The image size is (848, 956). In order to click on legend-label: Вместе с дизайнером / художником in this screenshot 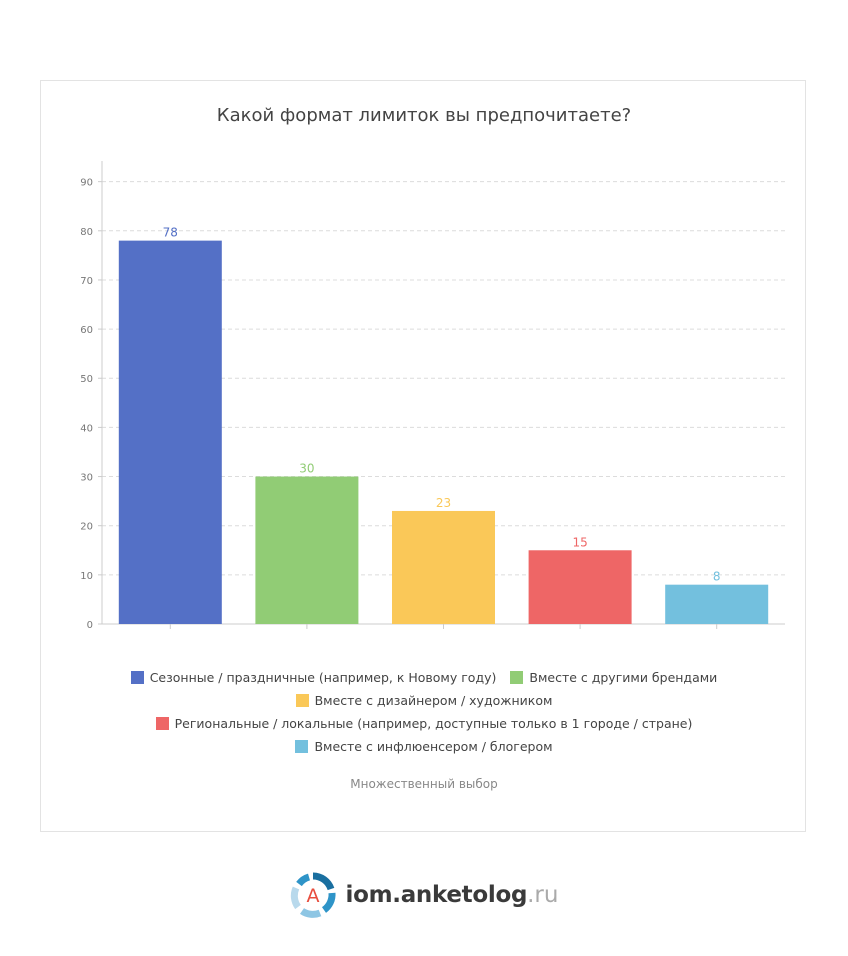, I will do `click(433, 700)`.